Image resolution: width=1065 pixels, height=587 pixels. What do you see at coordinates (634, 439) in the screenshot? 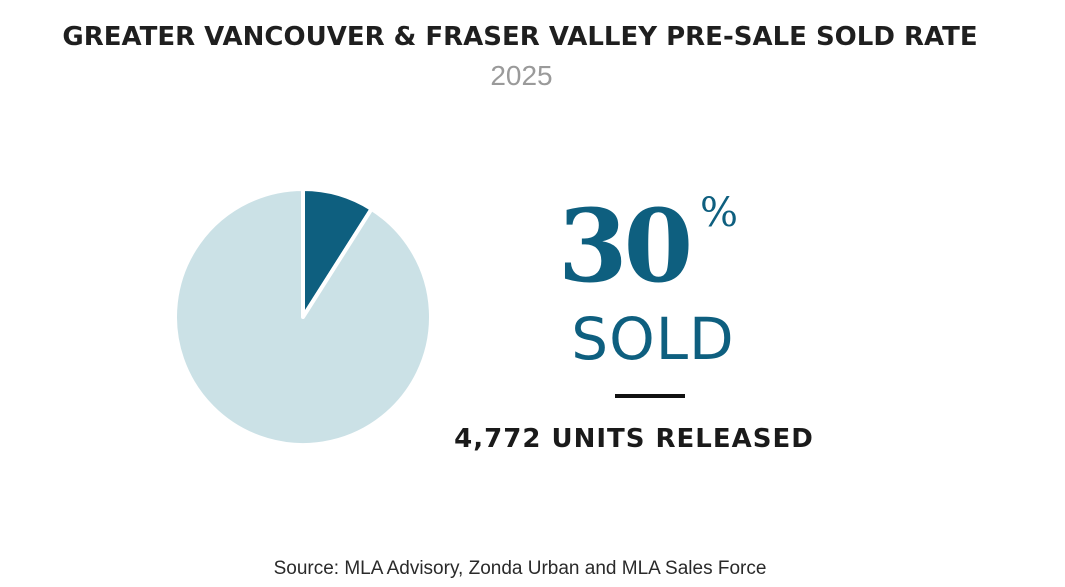
I see `units-released: 4,772 UNITS RELEASED` at bounding box center [634, 439].